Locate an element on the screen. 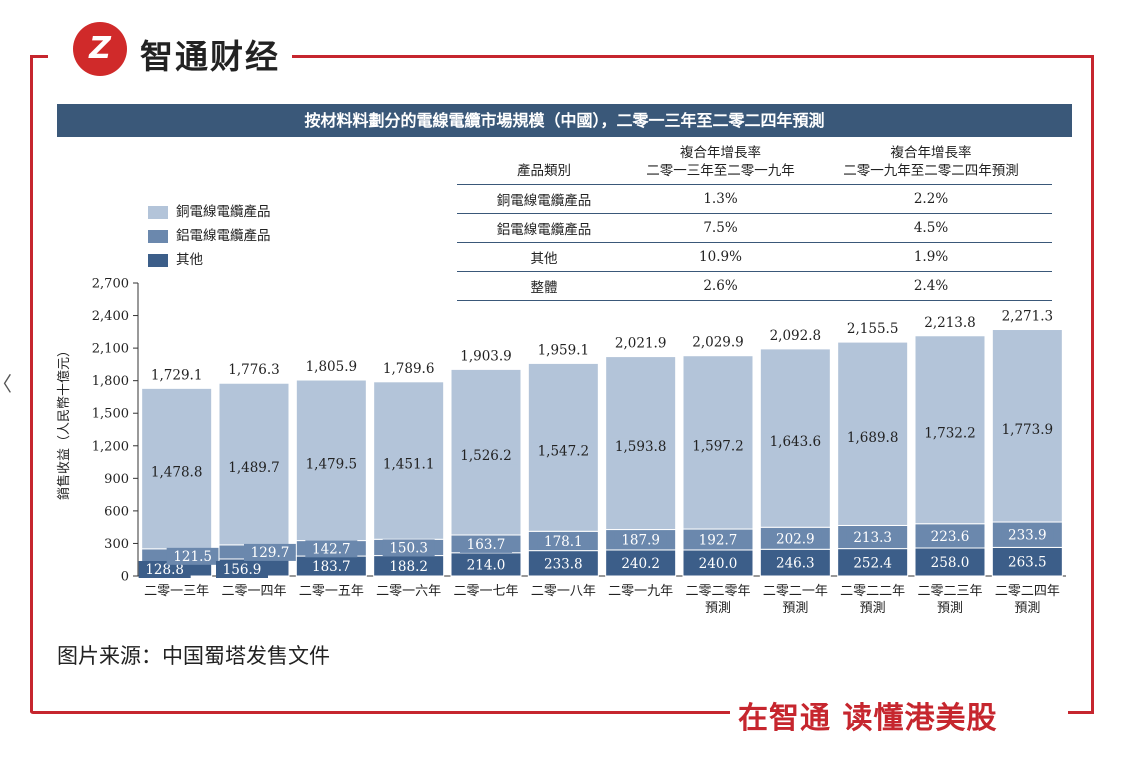 The image size is (1129, 769). table-row: 鋁電線電纜產品 7.5% 4.5% is located at coordinates (754, 228).